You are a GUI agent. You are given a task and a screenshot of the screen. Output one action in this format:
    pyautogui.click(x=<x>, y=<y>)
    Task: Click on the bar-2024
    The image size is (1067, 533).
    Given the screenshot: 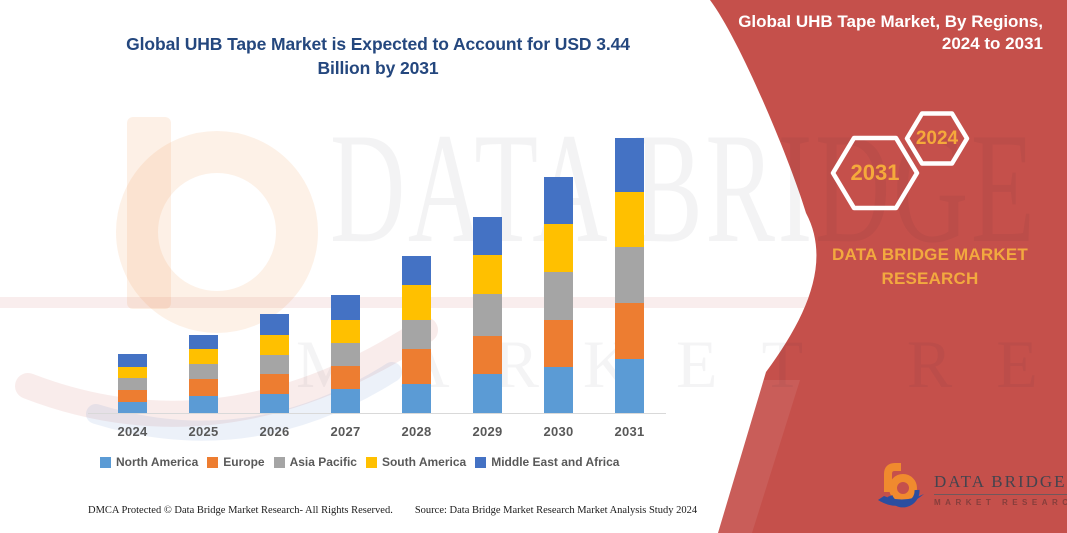 What is the action you would take?
    pyautogui.click(x=132, y=384)
    